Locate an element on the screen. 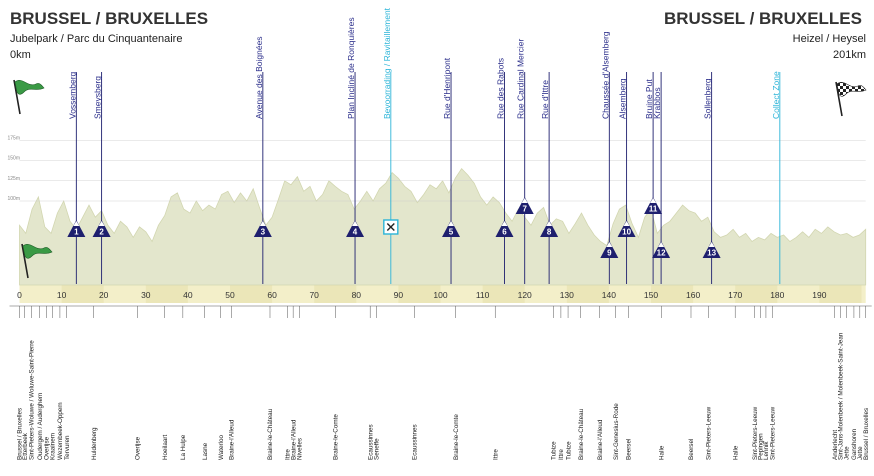 This screenshot has width=874, height=476. place-name: Oudergem / Auderghem is located at coordinates (40, 426).